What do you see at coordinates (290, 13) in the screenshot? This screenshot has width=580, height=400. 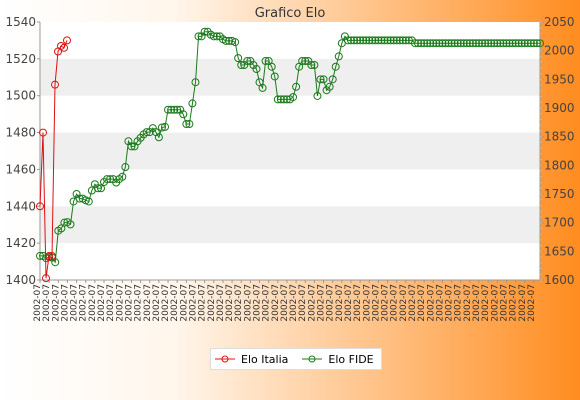 I see `chart-title: Grafico Elo` at bounding box center [290, 13].